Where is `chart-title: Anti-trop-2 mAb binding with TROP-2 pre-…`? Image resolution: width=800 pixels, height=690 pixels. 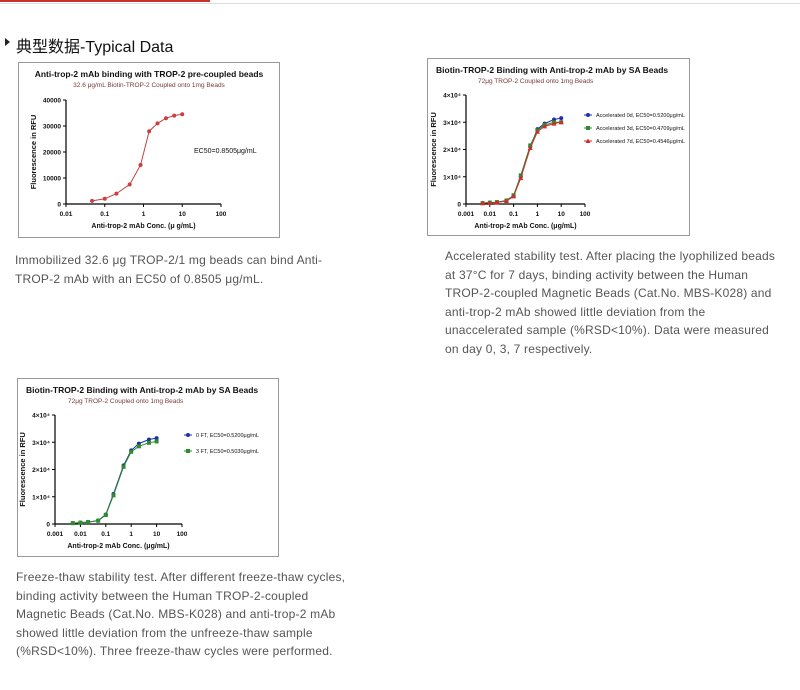 chart-title: Anti-trop-2 mAb binding with TROP-2 pre-… is located at coordinates (149, 74).